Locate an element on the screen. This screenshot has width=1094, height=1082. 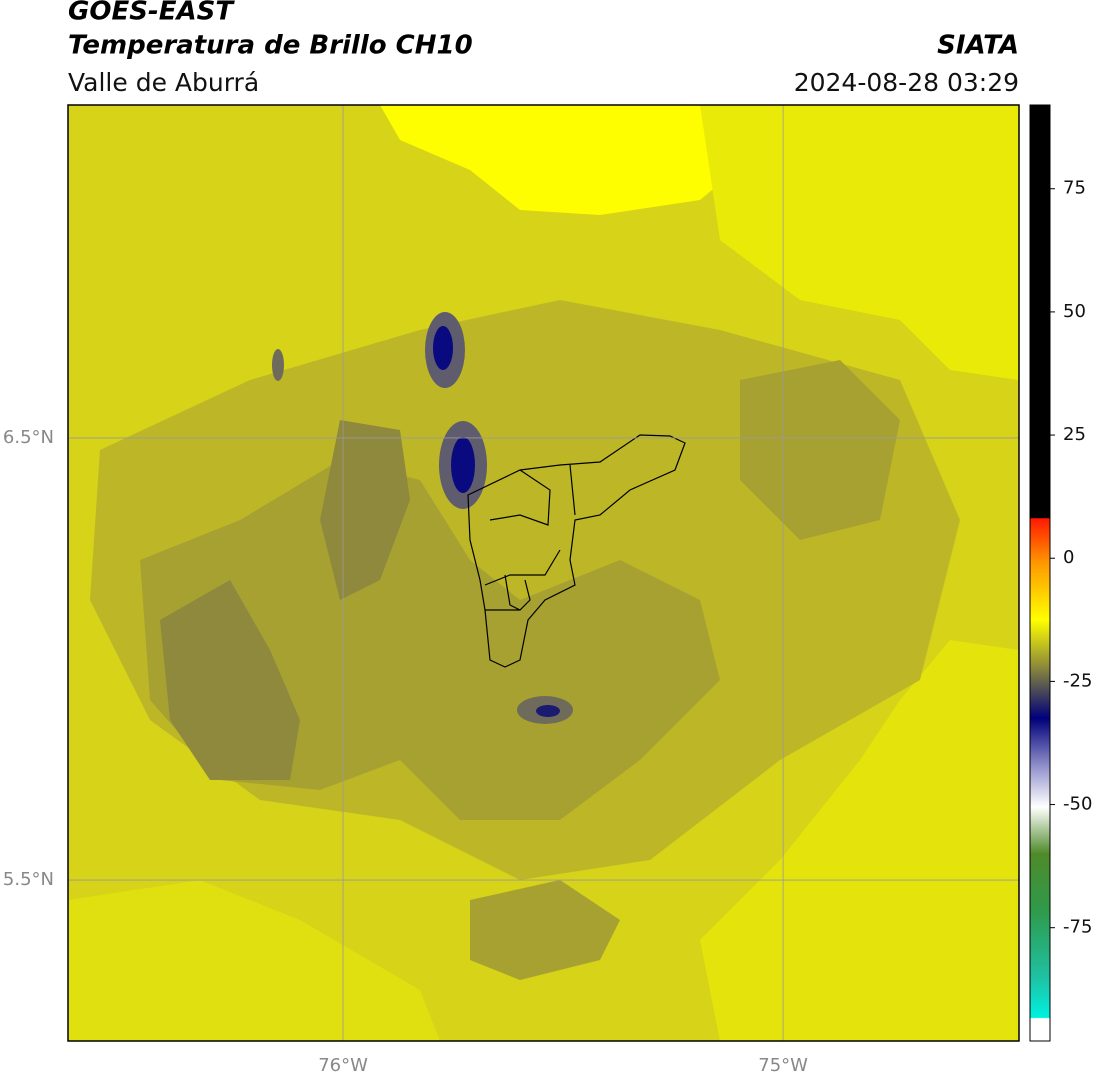
datetime: 2024-08-28 03:29 is located at coordinates (906, 82).